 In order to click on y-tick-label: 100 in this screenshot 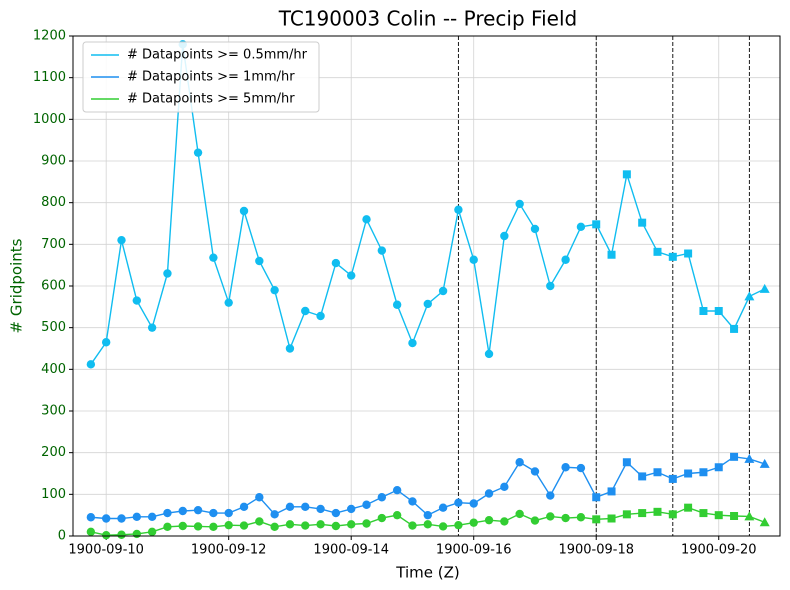, I will do `click(53, 494)`.